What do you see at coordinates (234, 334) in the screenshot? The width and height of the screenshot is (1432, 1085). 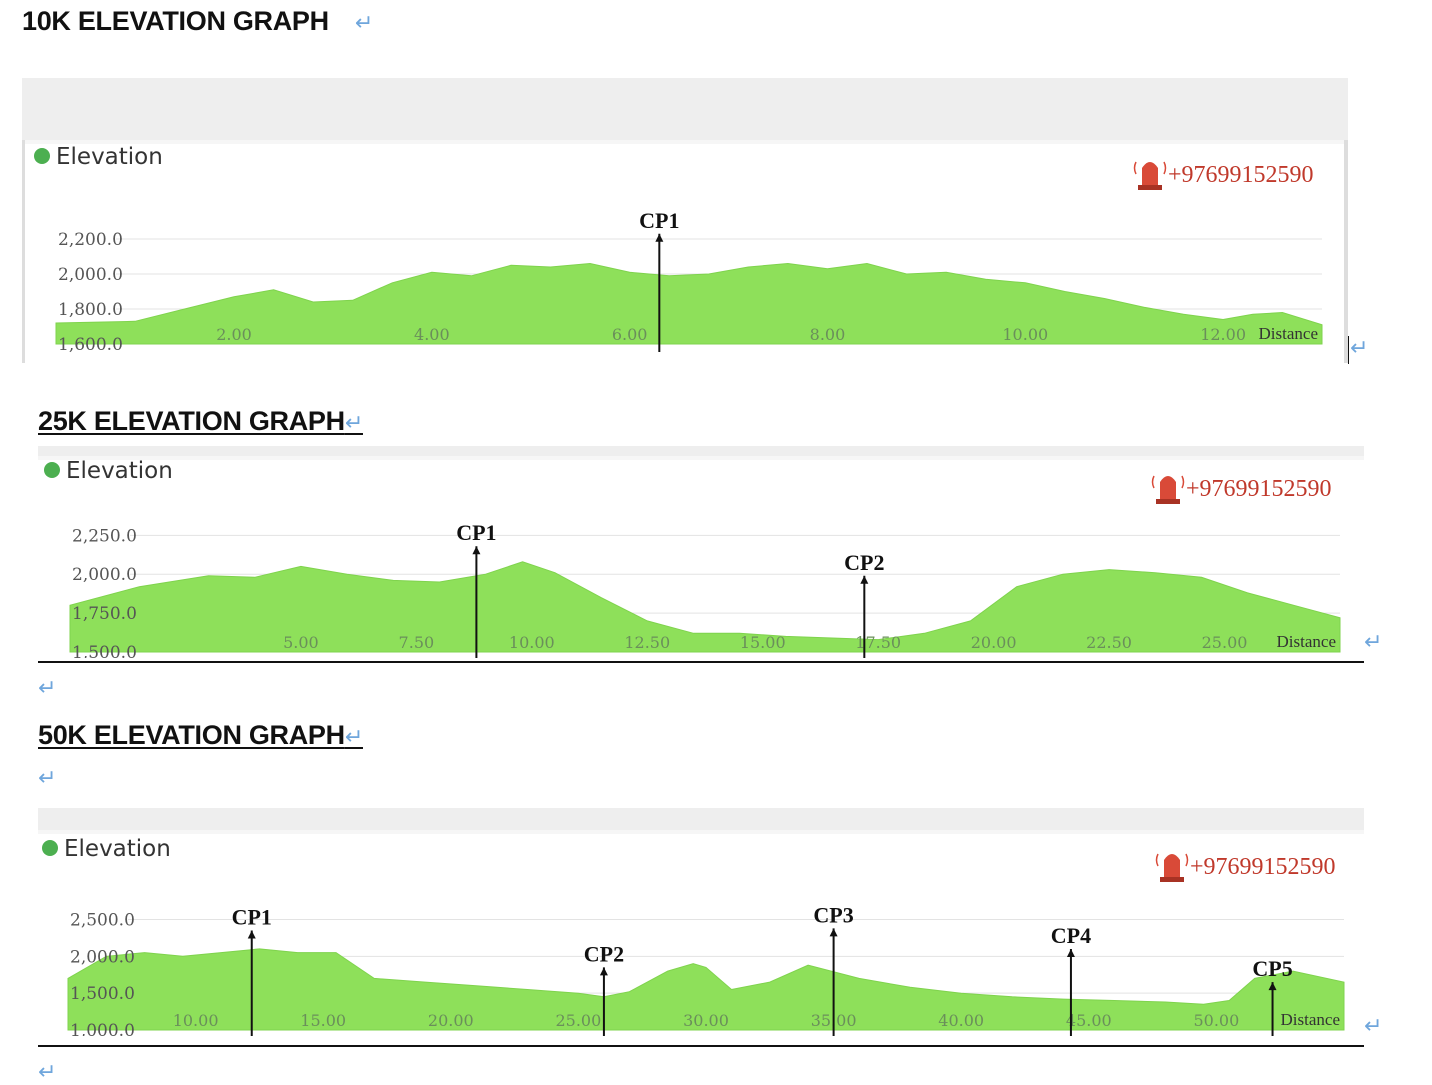 I see `x-tick-label: 2.00` at bounding box center [234, 334].